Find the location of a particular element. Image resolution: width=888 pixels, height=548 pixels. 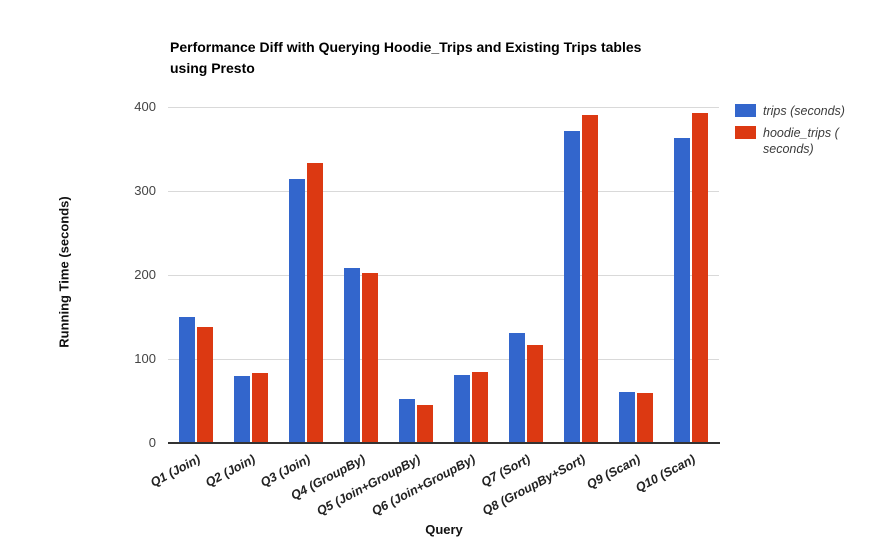

bar-q10-hoodie_trips is located at coordinates (700, 277).